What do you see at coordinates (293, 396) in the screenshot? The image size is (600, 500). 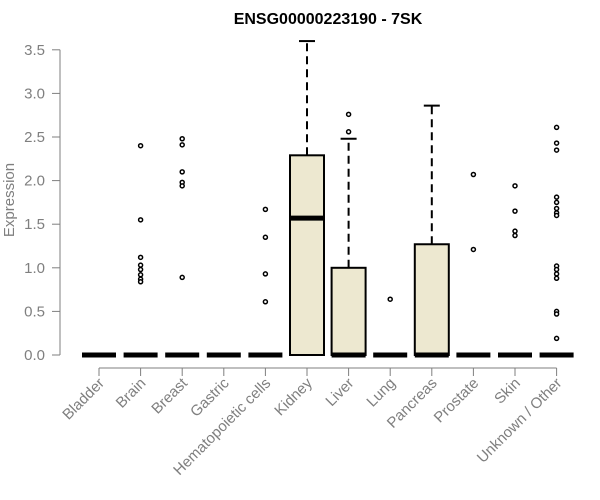 I see `x-tick-label: Kidney` at bounding box center [293, 396].